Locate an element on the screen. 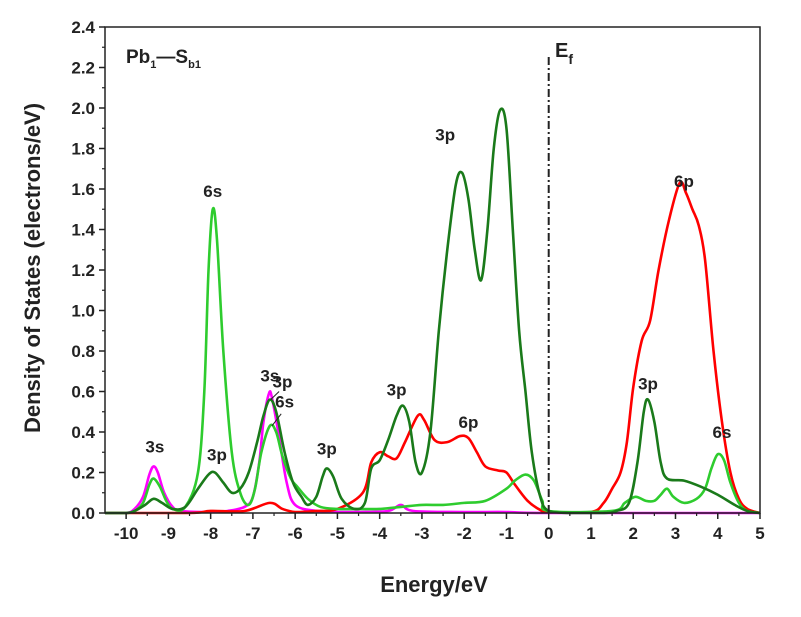  x-tick-label: -6 is located at coordinates (295, 533).